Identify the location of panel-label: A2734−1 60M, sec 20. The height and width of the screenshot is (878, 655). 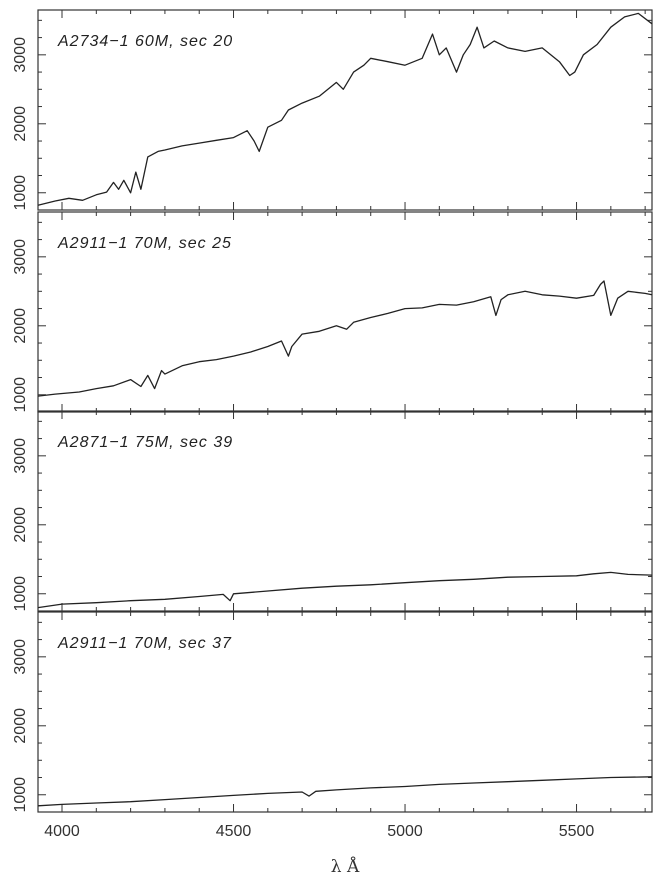
(145, 41).